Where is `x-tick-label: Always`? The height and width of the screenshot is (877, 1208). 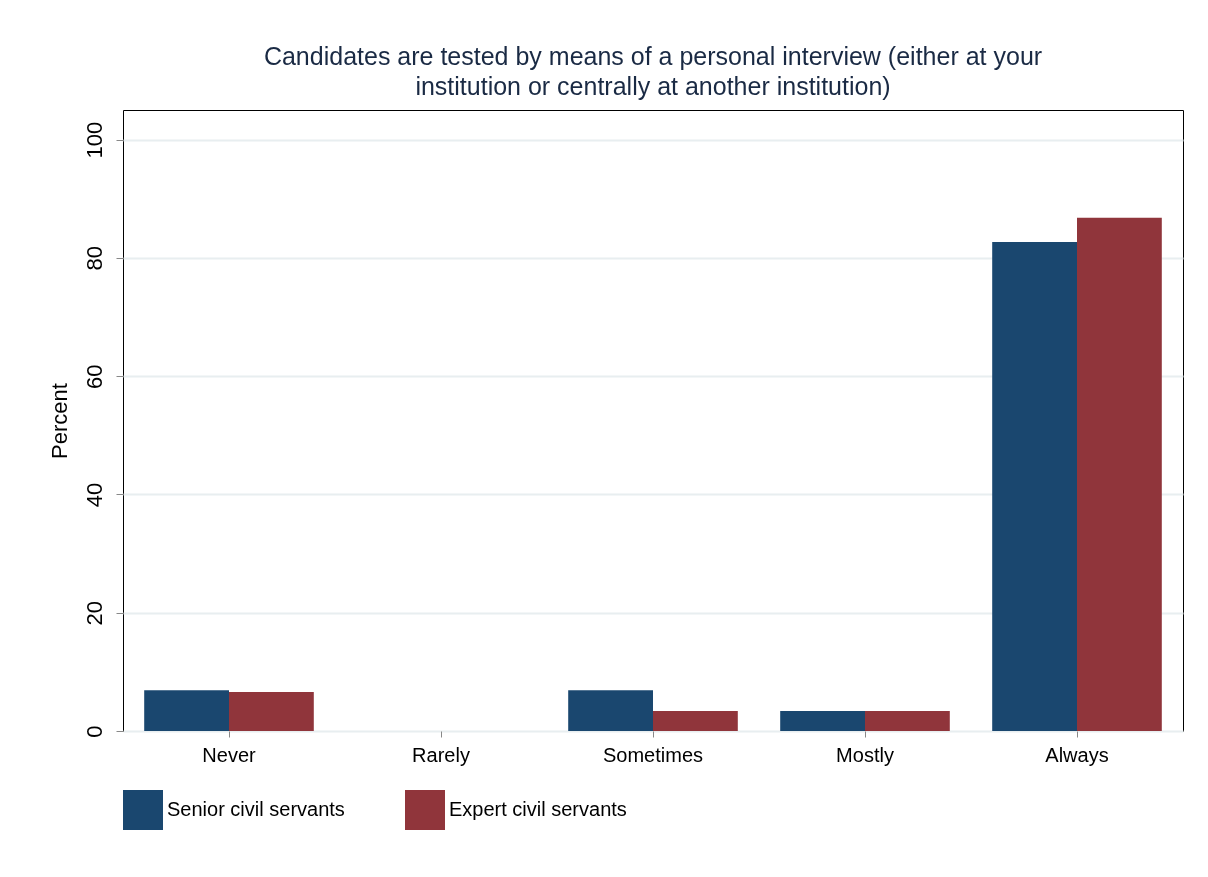
x-tick-label: Always is located at coordinates (1077, 754).